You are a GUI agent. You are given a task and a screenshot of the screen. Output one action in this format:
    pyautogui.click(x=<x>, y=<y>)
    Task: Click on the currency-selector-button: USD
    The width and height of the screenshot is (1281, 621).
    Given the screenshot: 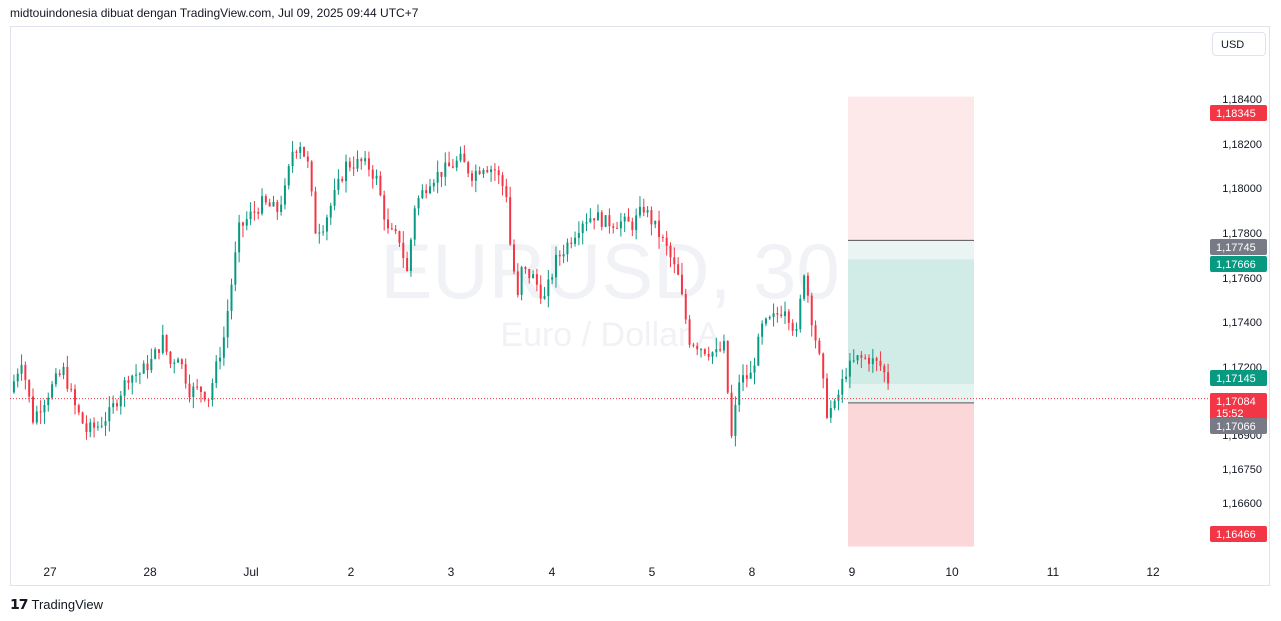 What is the action you would take?
    pyautogui.click(x=1239, y=44)
    